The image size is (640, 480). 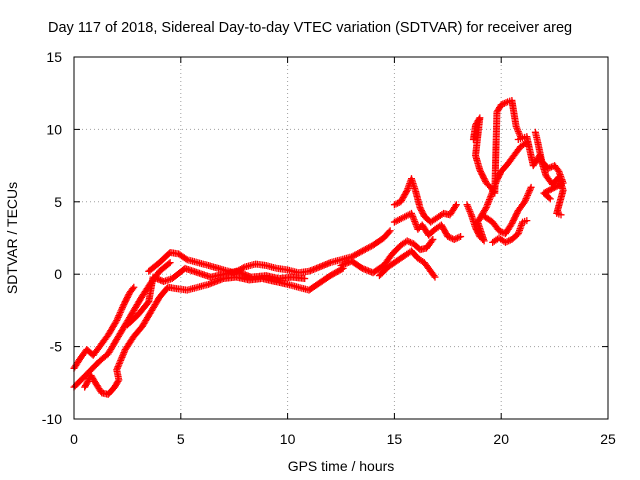 I want to click on x-tick-label: 10, so click(x=288, y=439).